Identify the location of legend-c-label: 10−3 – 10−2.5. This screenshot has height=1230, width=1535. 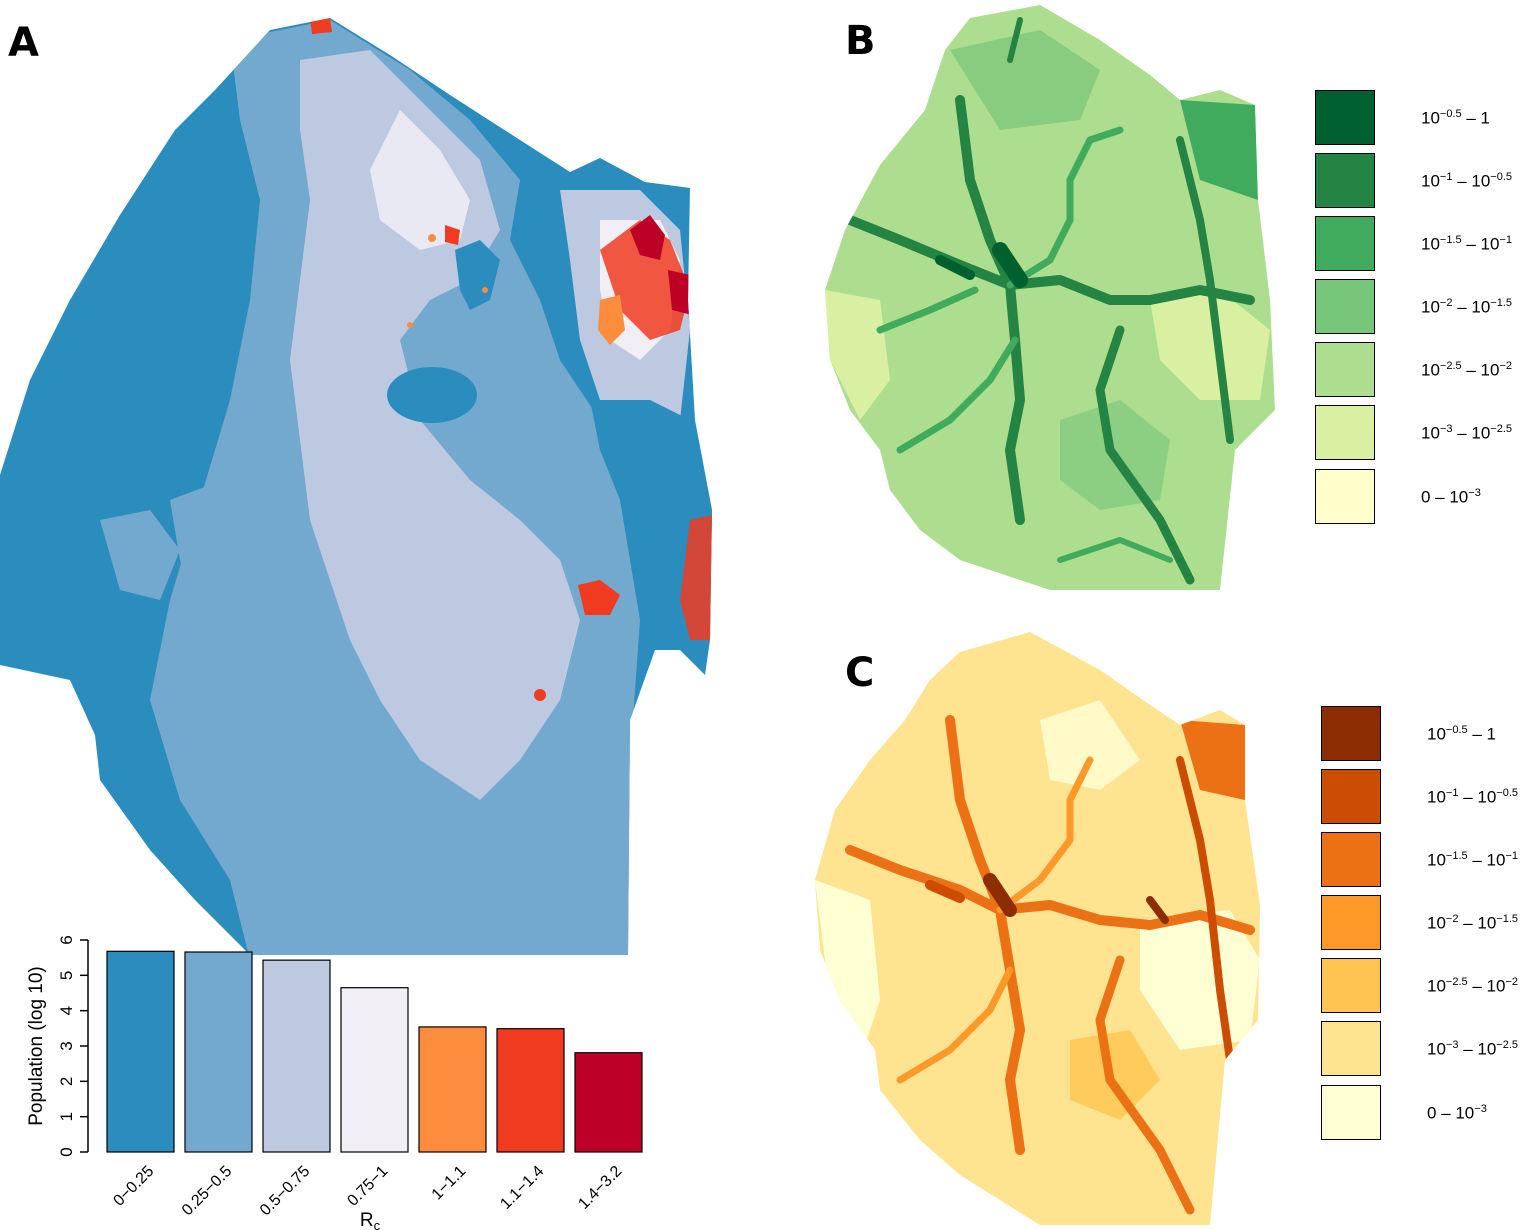
(1472, 1049).